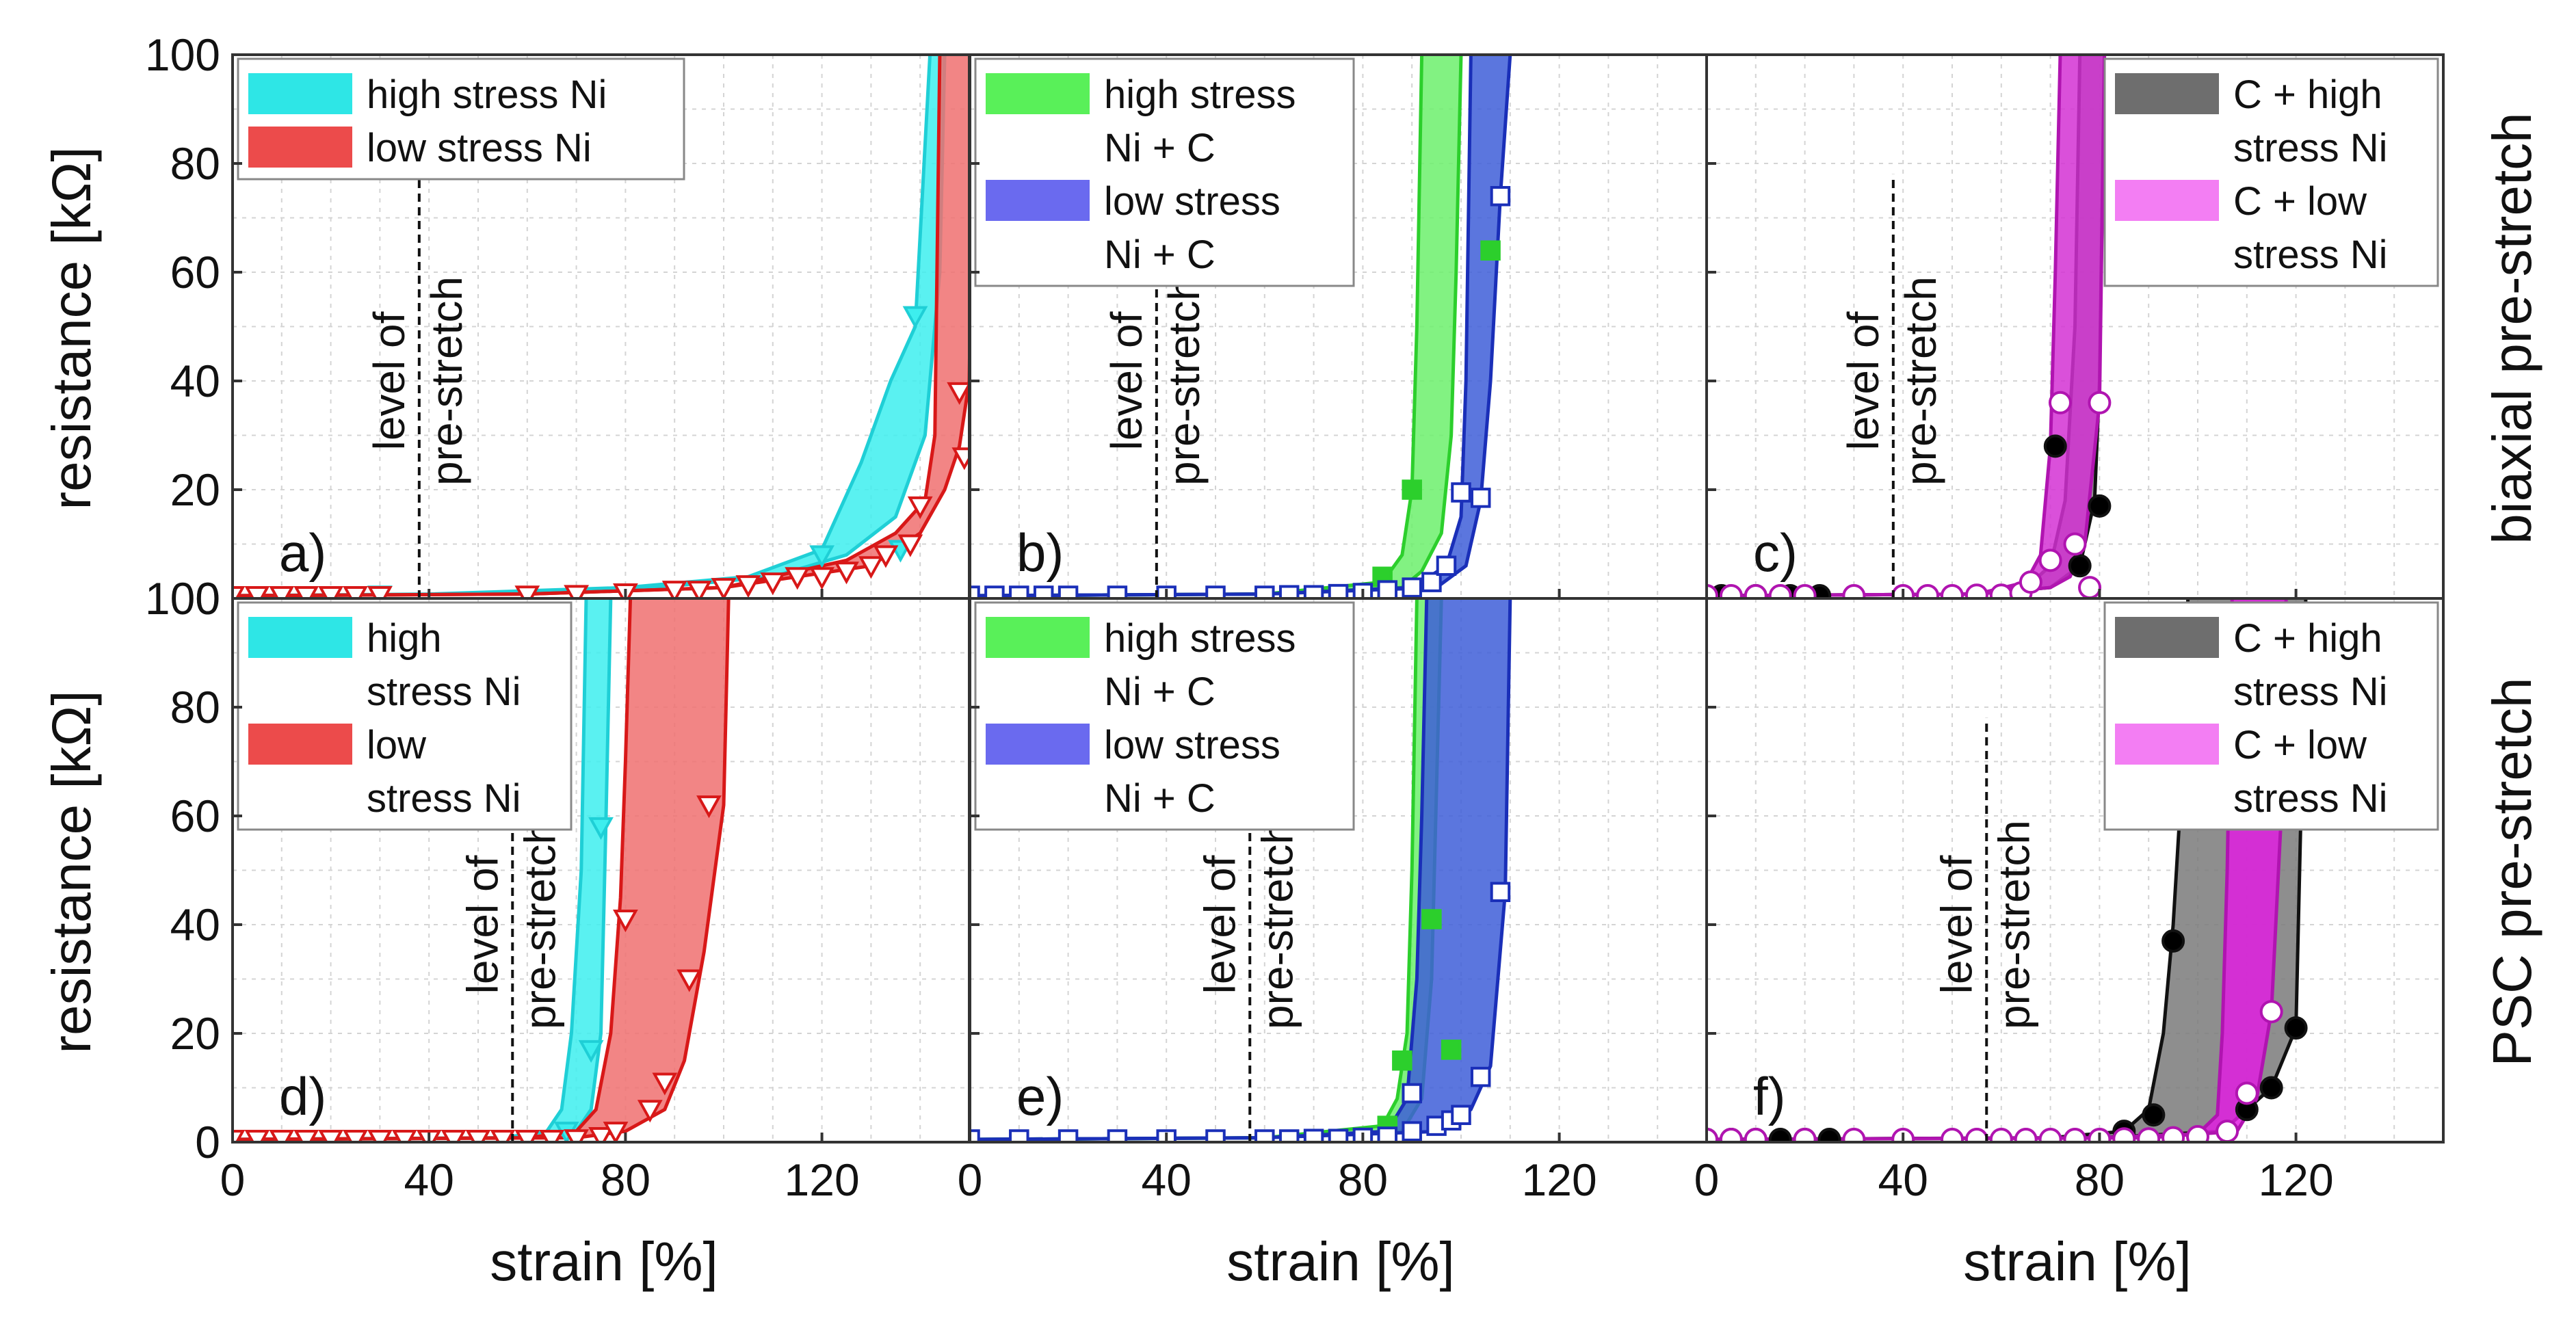 The image size is (2576, 1322). Describe the element at coordinates (487, 94) in the screenshot. I see `legend-label: high stress Ni` at that location.